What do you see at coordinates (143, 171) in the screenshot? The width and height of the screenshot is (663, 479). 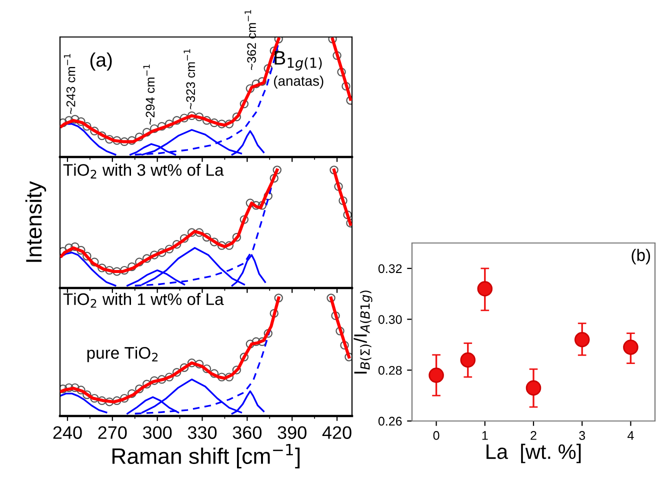 I see `annotation: TiO$_{2}$ with 3 wt% of La` at bounding box center [143, 171].